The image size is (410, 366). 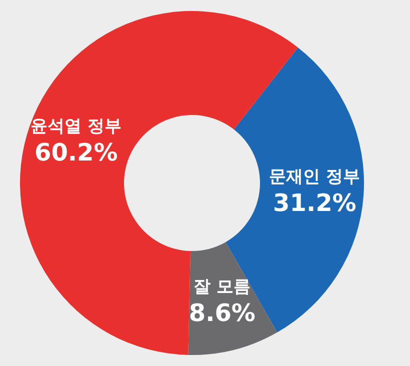 What do you see at coordinates (222, 313) in the screenshot?
I see `data-label: 8.6%` at bounding box center [222, 313].